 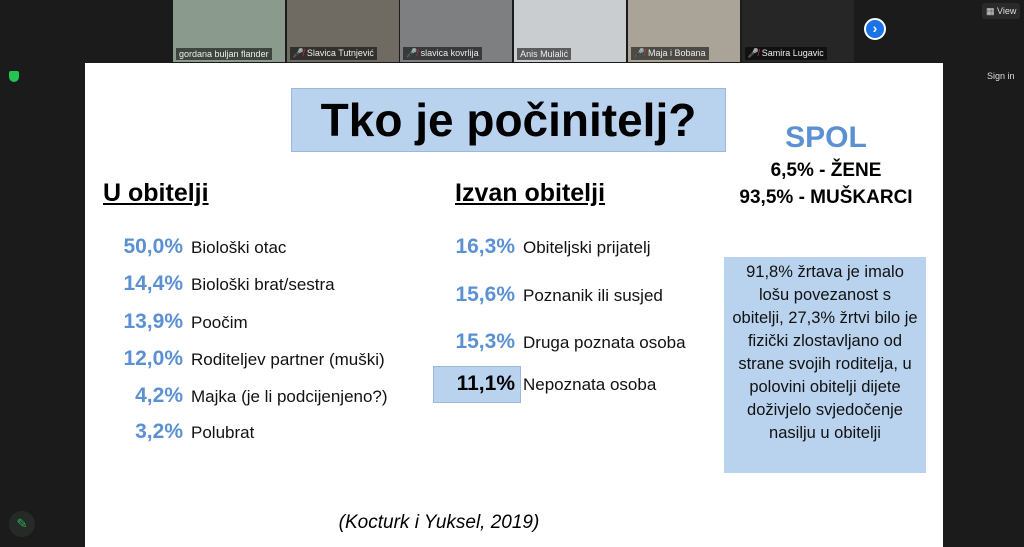 What do you see at coordinates (587, 247) in the screenshot?
I see `outside-label: Obiteljski prijatelj` at bounding box center [587, 247].